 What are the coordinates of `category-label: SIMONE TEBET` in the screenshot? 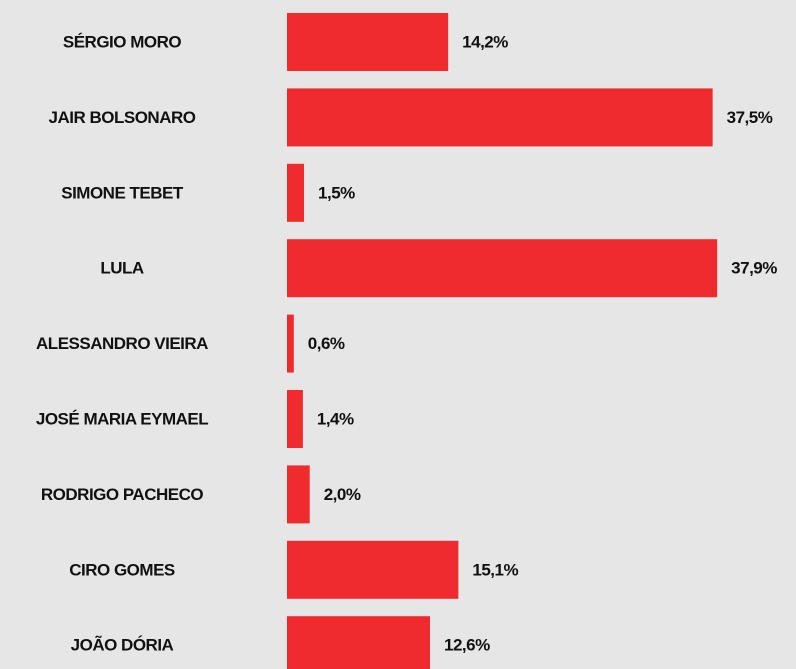 It's located at (122, 192).